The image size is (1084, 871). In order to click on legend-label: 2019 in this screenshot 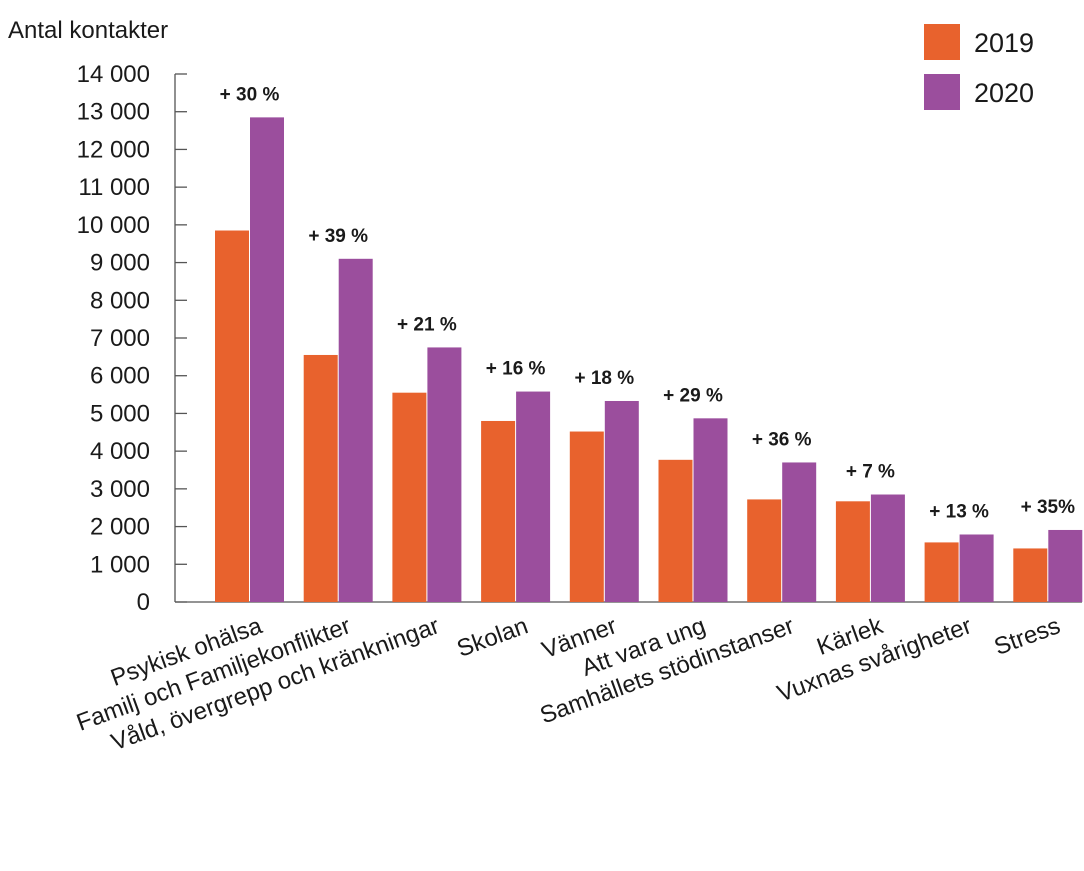, I will do `click(1004, 43)`.